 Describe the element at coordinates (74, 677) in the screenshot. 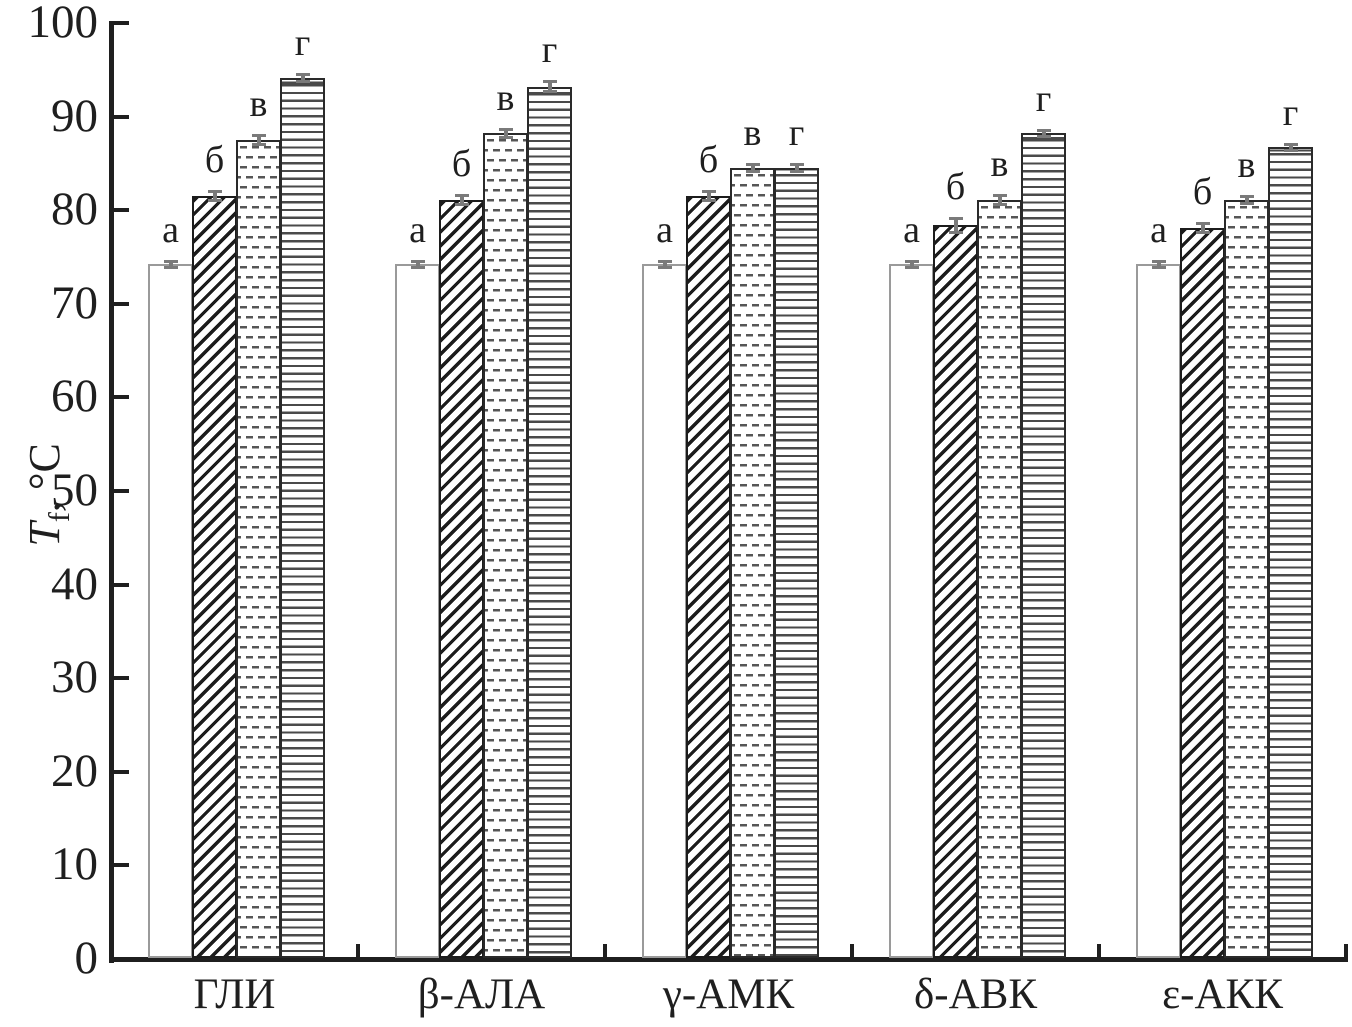

I see `y-axis-tick-label: 30` at that location.